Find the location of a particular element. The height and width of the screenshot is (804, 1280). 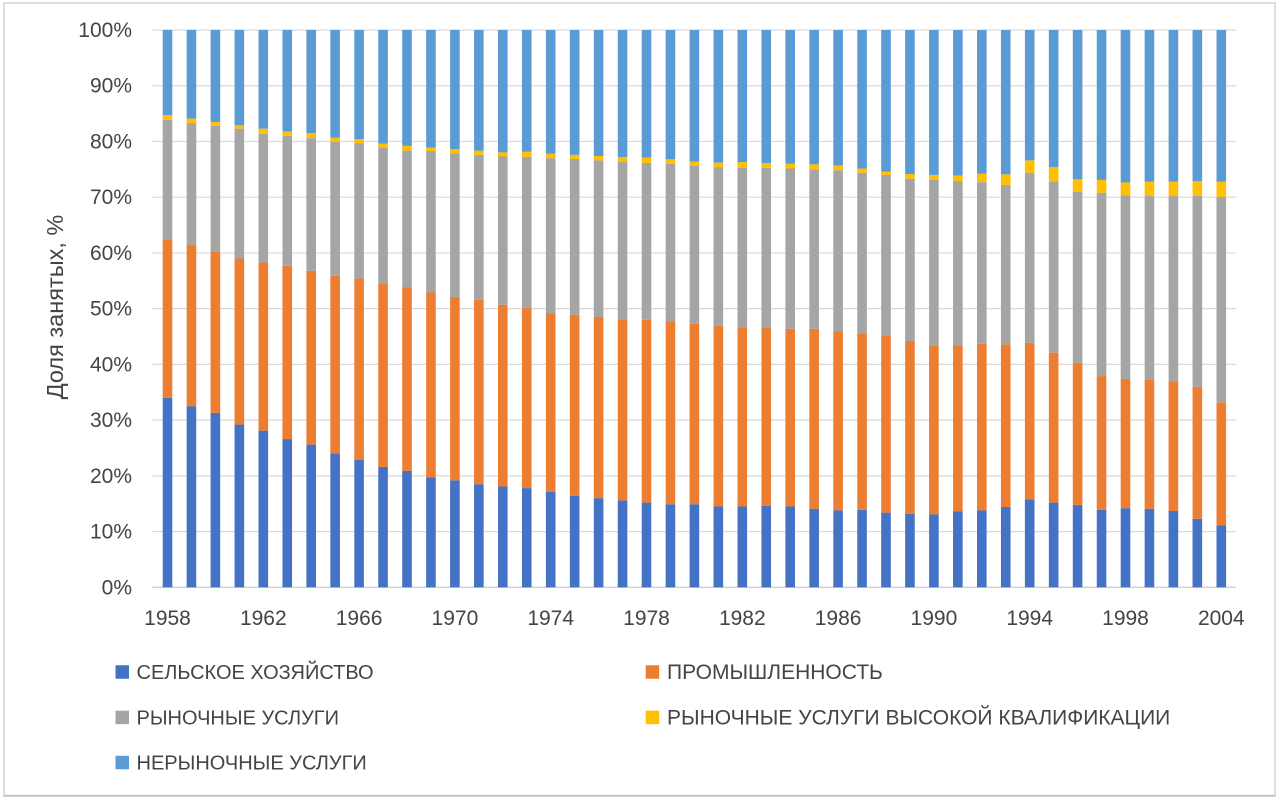

svg-text: 40% is located at coordinates (111, 364).